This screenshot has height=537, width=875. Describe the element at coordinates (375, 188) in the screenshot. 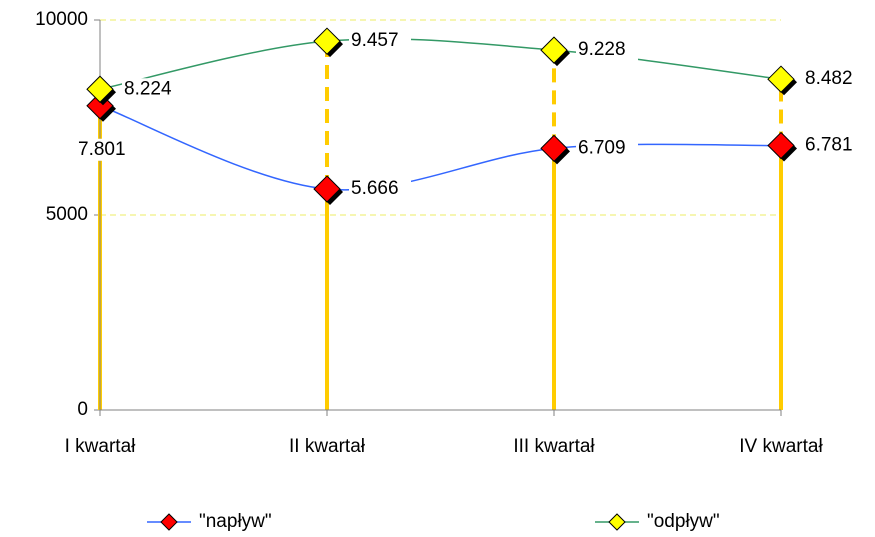

I see `data-label: 5.666` at that location.